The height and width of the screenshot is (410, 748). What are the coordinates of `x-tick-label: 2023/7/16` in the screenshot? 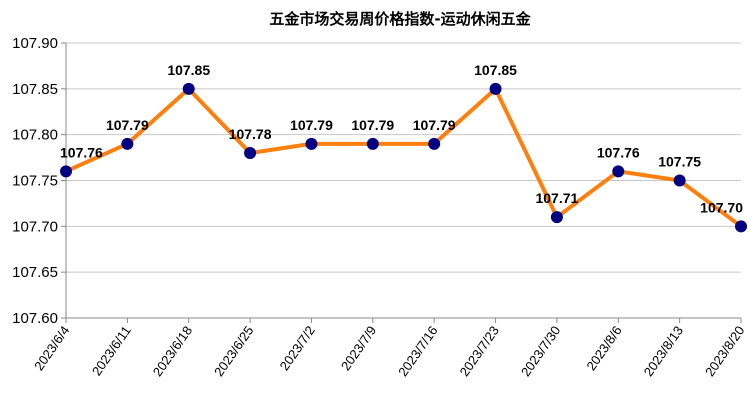 It's located at (417, 351).